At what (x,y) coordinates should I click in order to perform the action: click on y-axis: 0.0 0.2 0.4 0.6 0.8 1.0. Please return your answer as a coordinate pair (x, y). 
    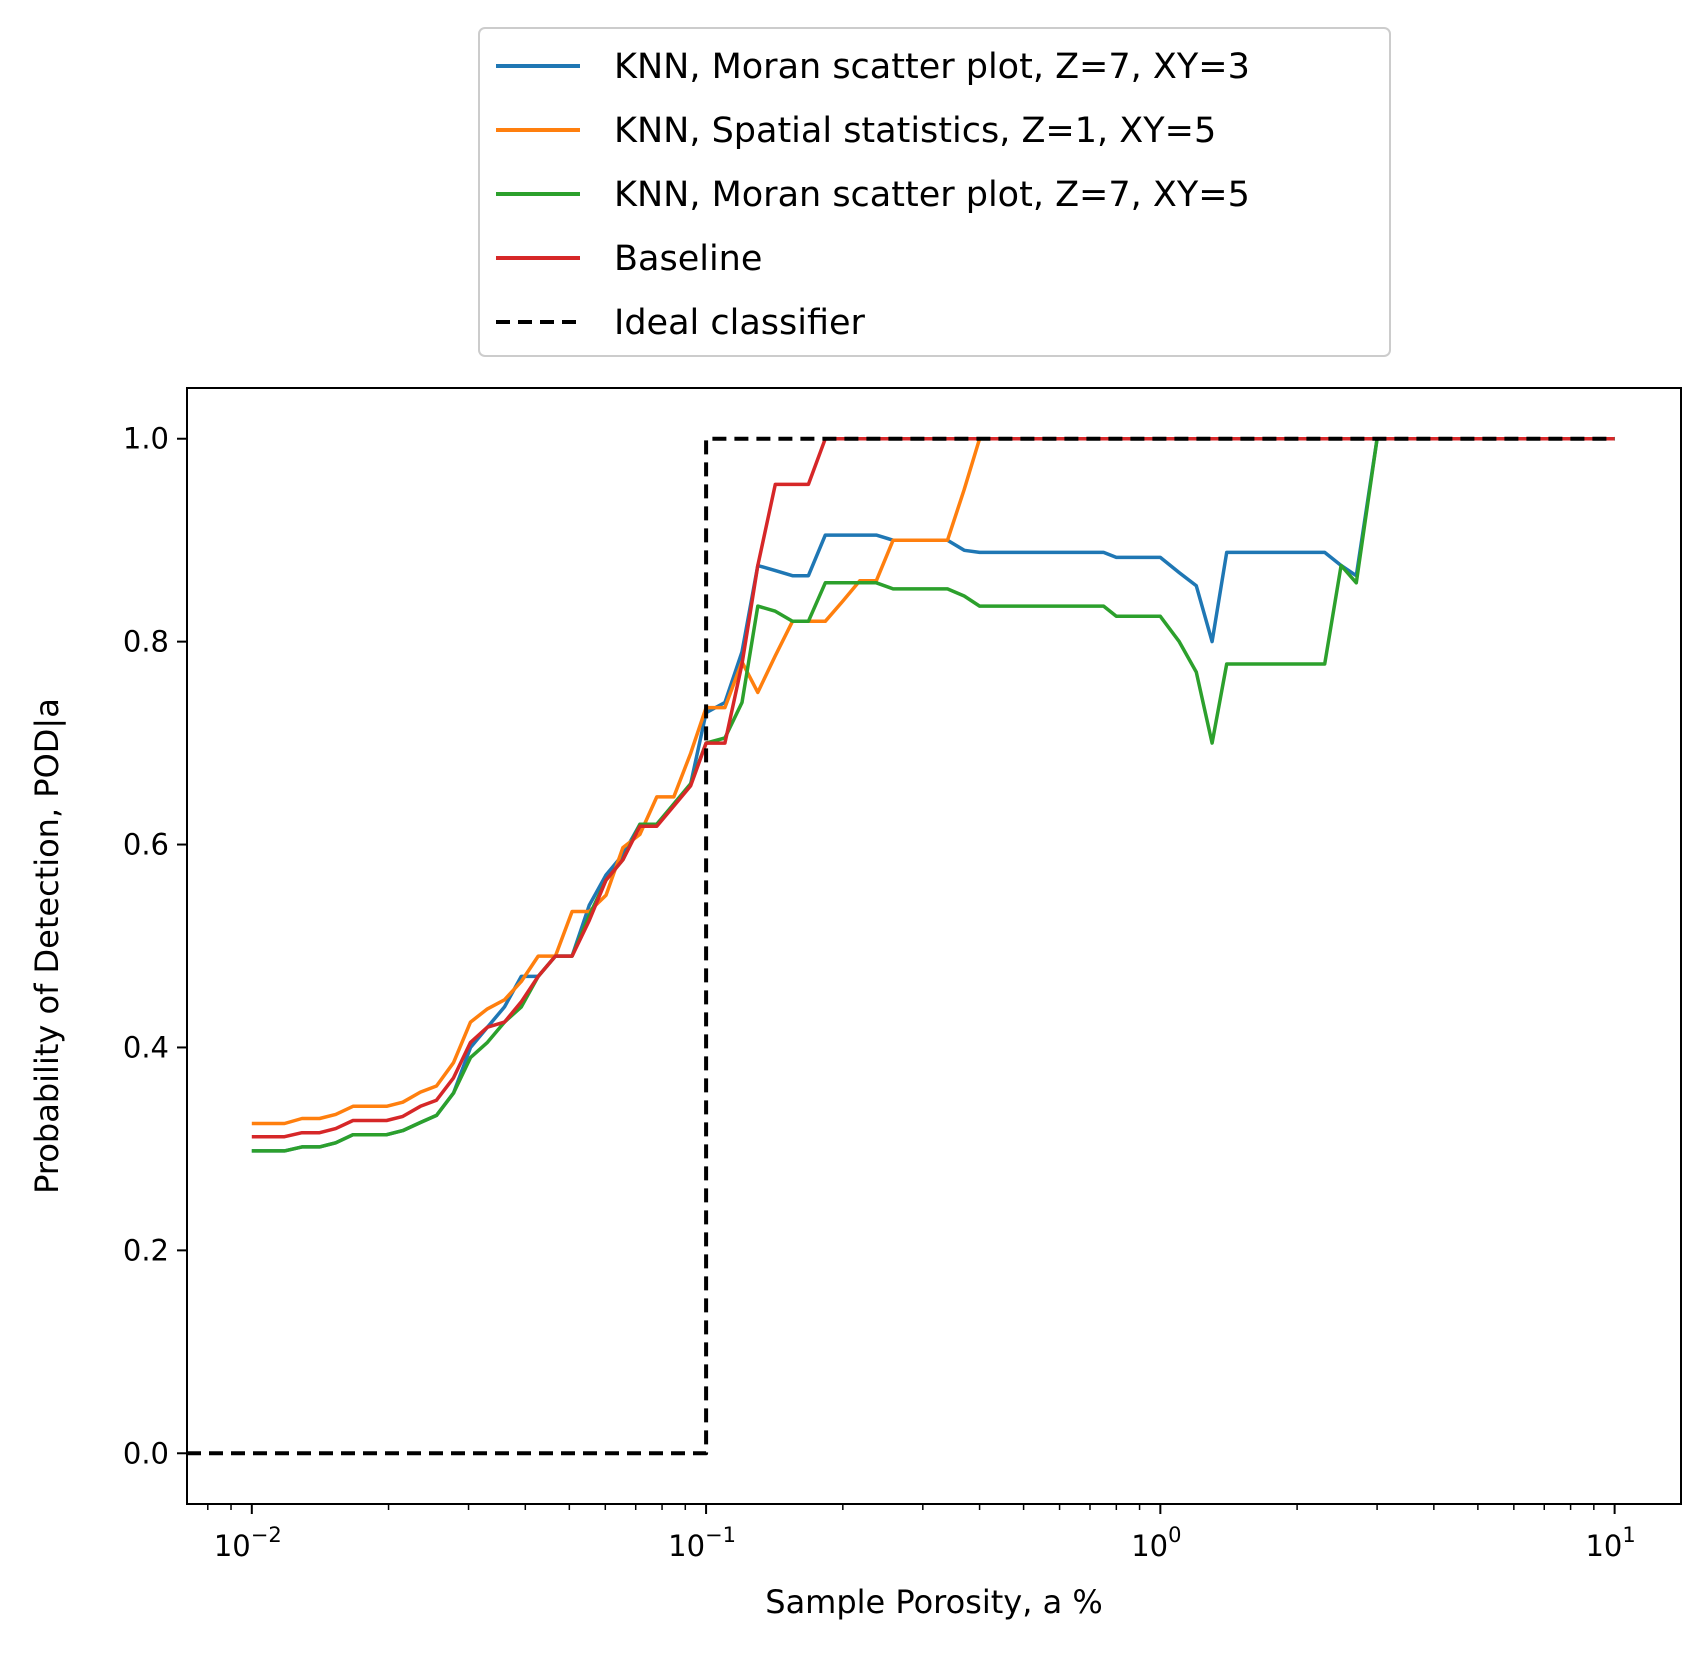
    Looking at the image, I should click on (155, 946).